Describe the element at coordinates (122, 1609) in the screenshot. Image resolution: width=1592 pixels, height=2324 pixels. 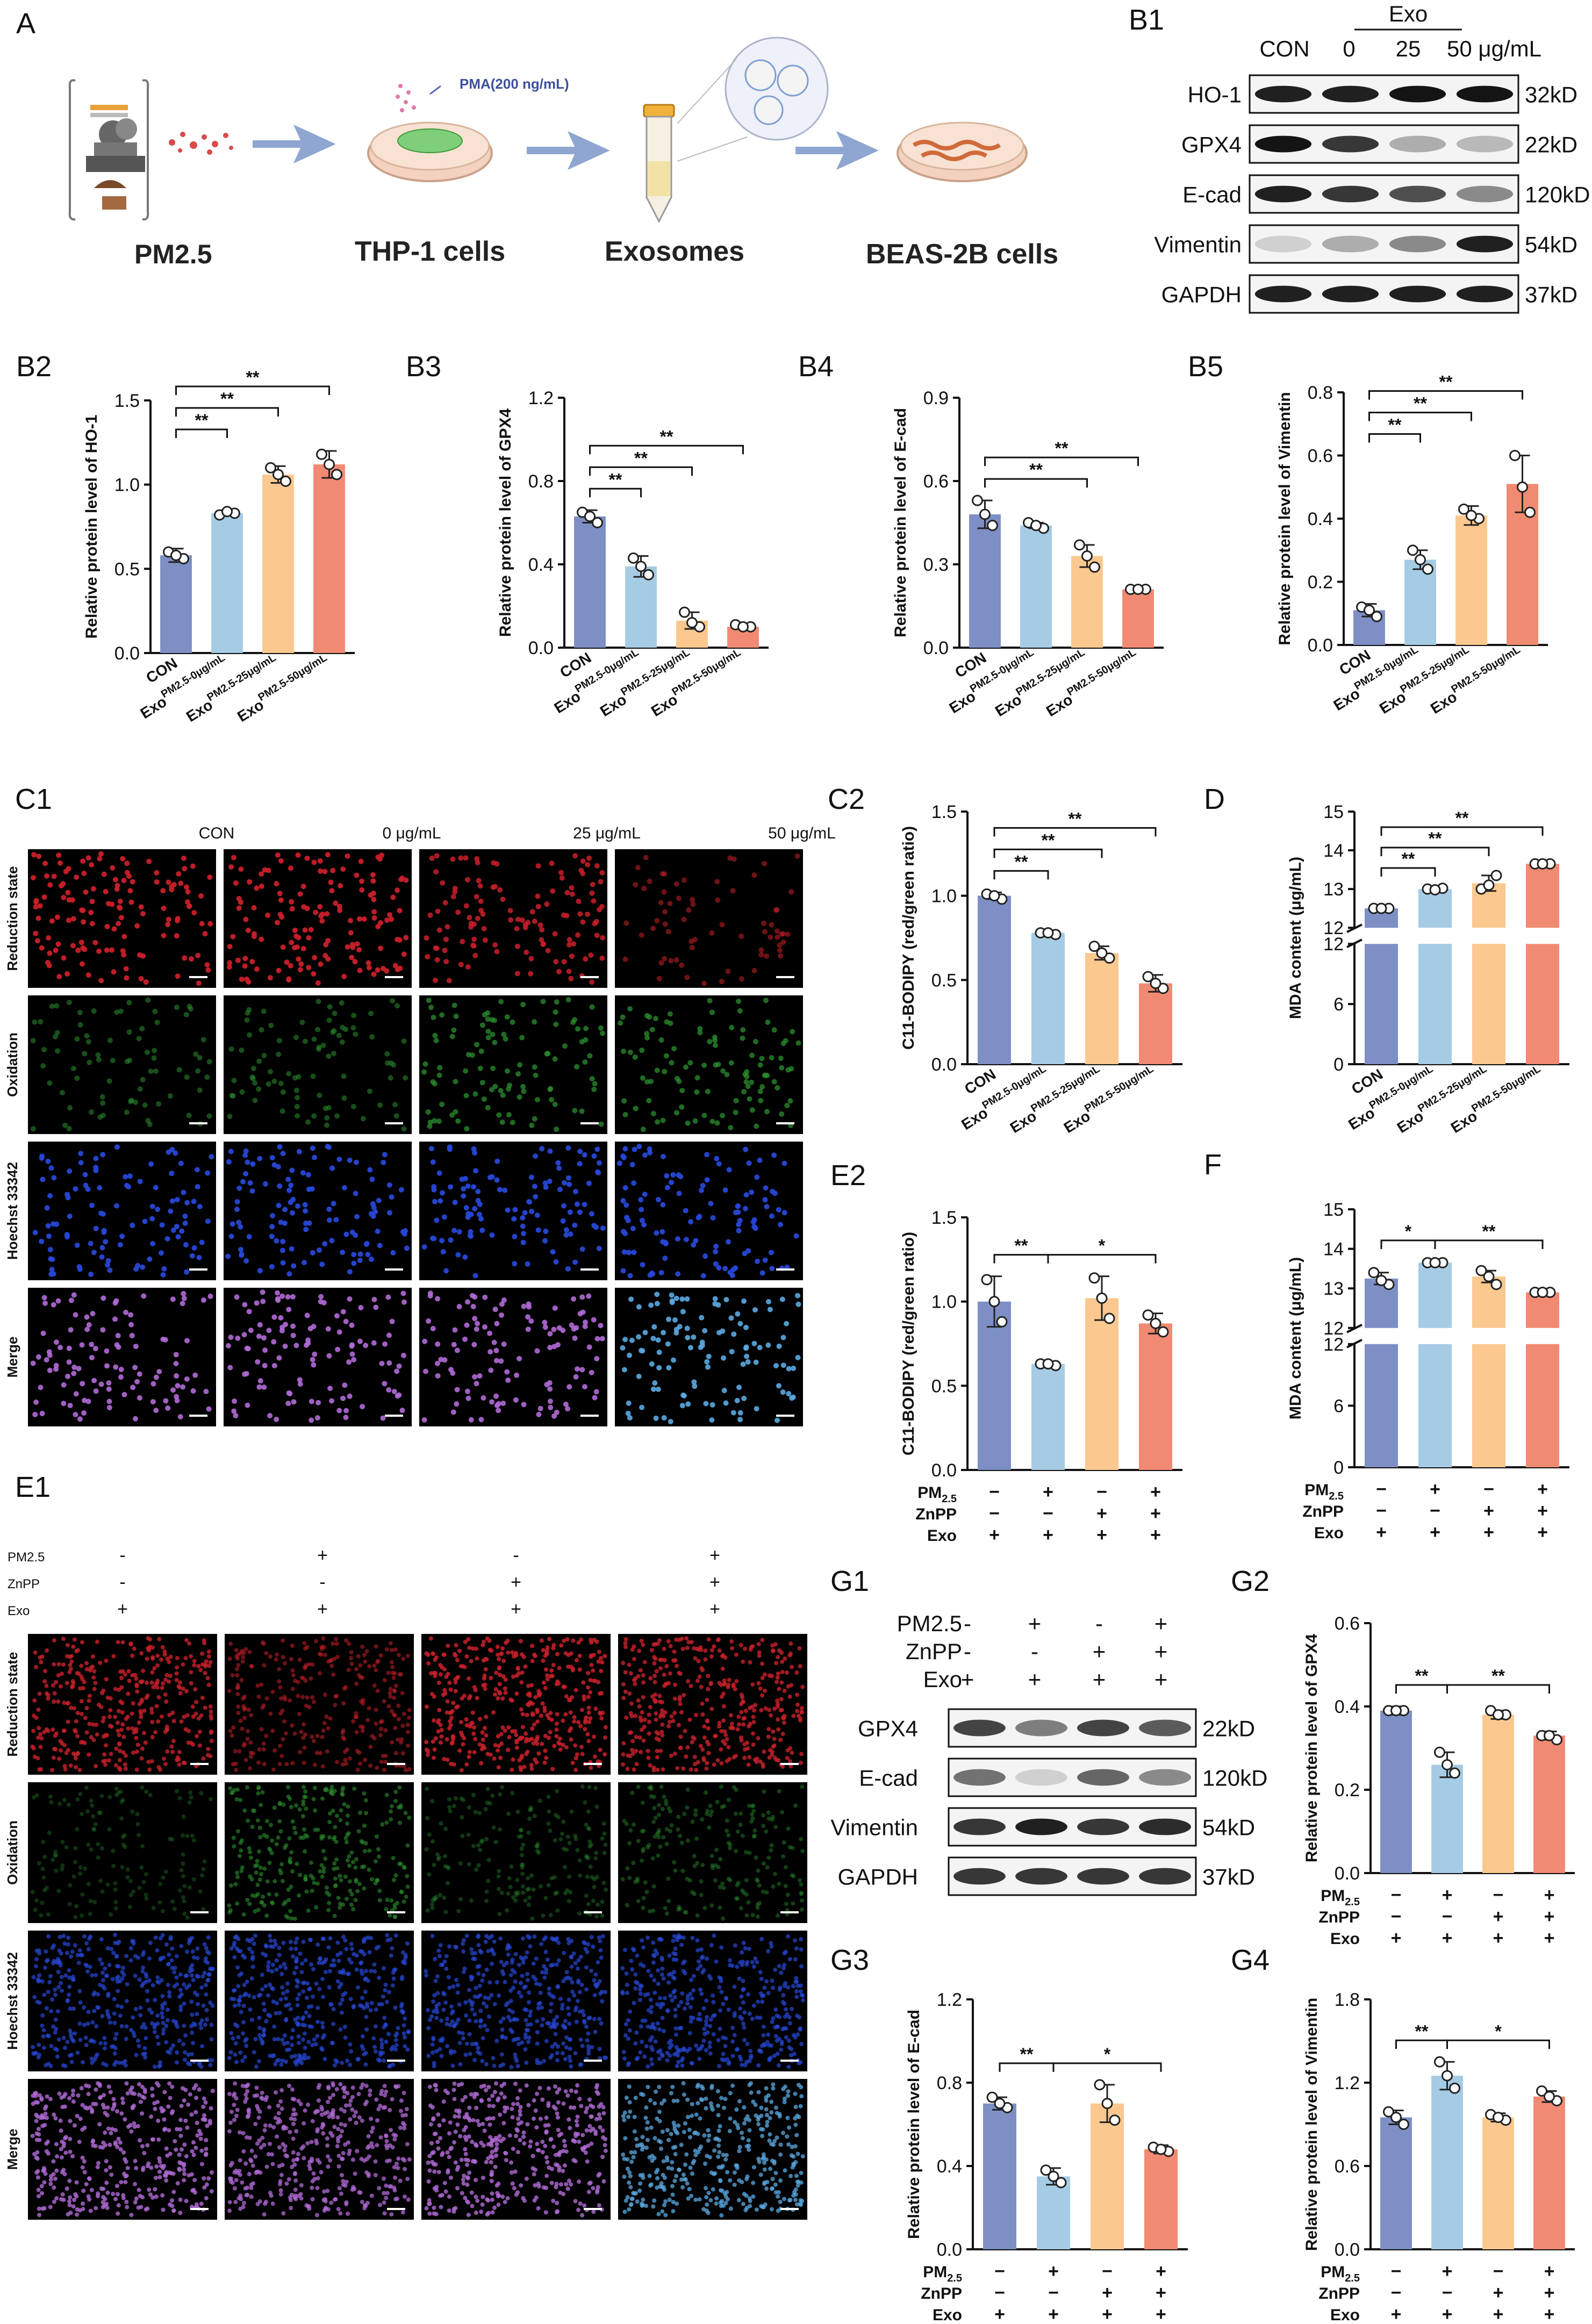
I see `e1-cond-mark-2-0: +` at that location.